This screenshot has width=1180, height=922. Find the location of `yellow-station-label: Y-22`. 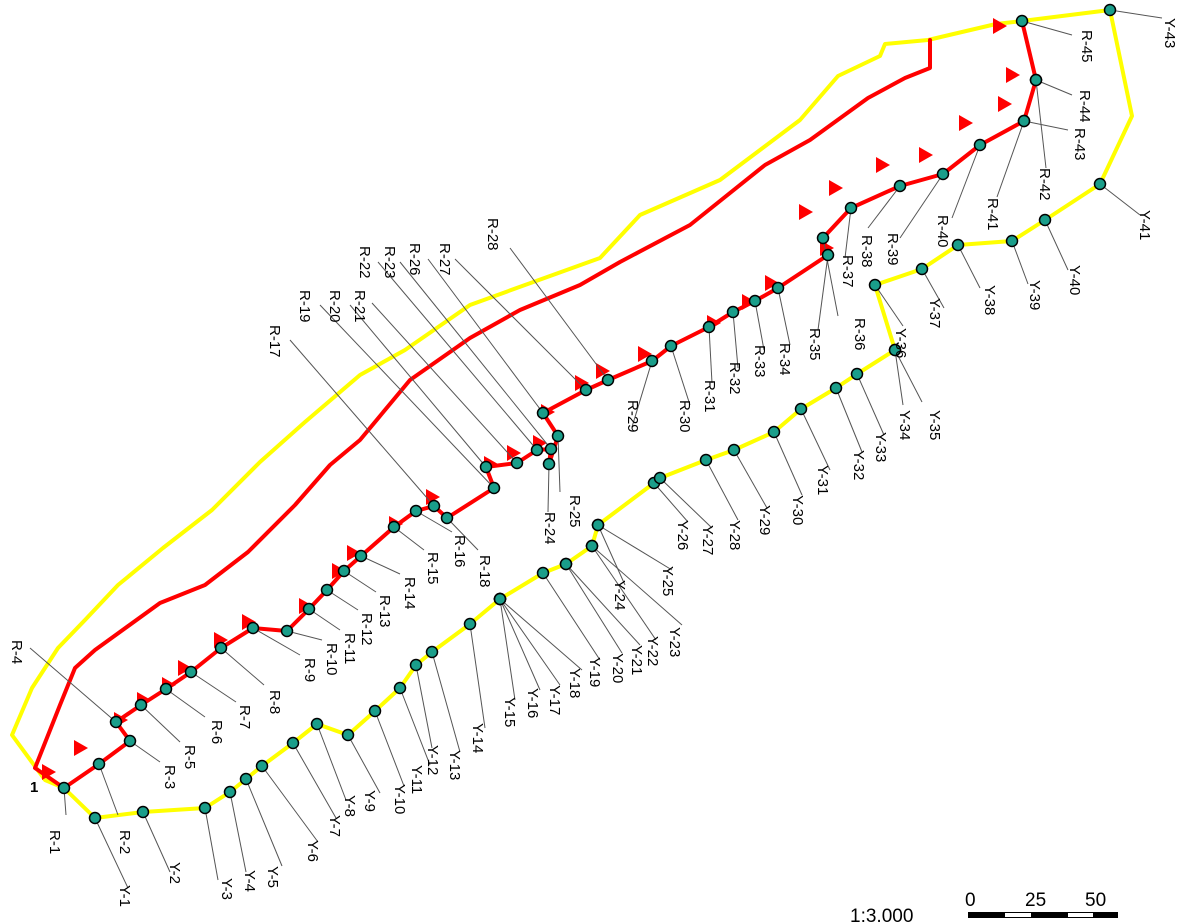

yellow-station-label: Y-22 is located at coordinates (652, 651).